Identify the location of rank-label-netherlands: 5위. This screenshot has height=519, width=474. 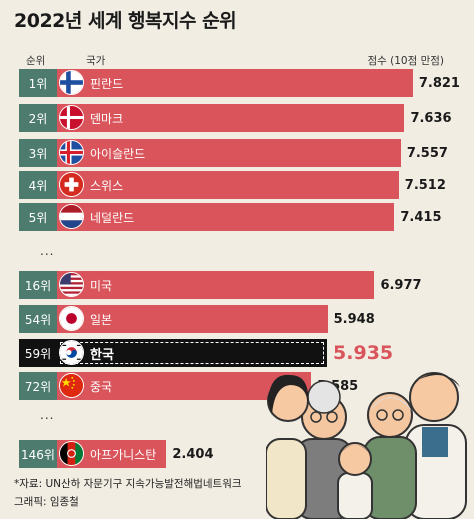
(38, 217).